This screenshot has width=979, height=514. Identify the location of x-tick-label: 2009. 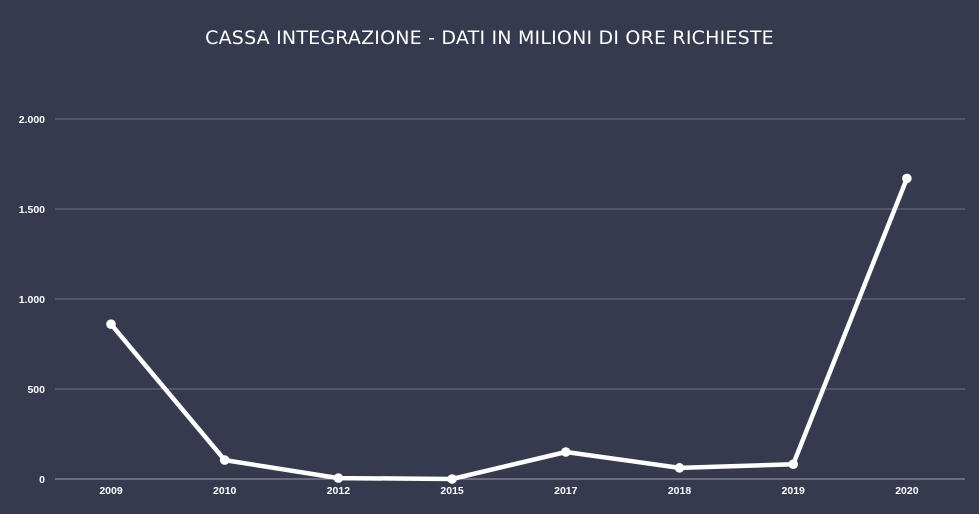
(111, 491).